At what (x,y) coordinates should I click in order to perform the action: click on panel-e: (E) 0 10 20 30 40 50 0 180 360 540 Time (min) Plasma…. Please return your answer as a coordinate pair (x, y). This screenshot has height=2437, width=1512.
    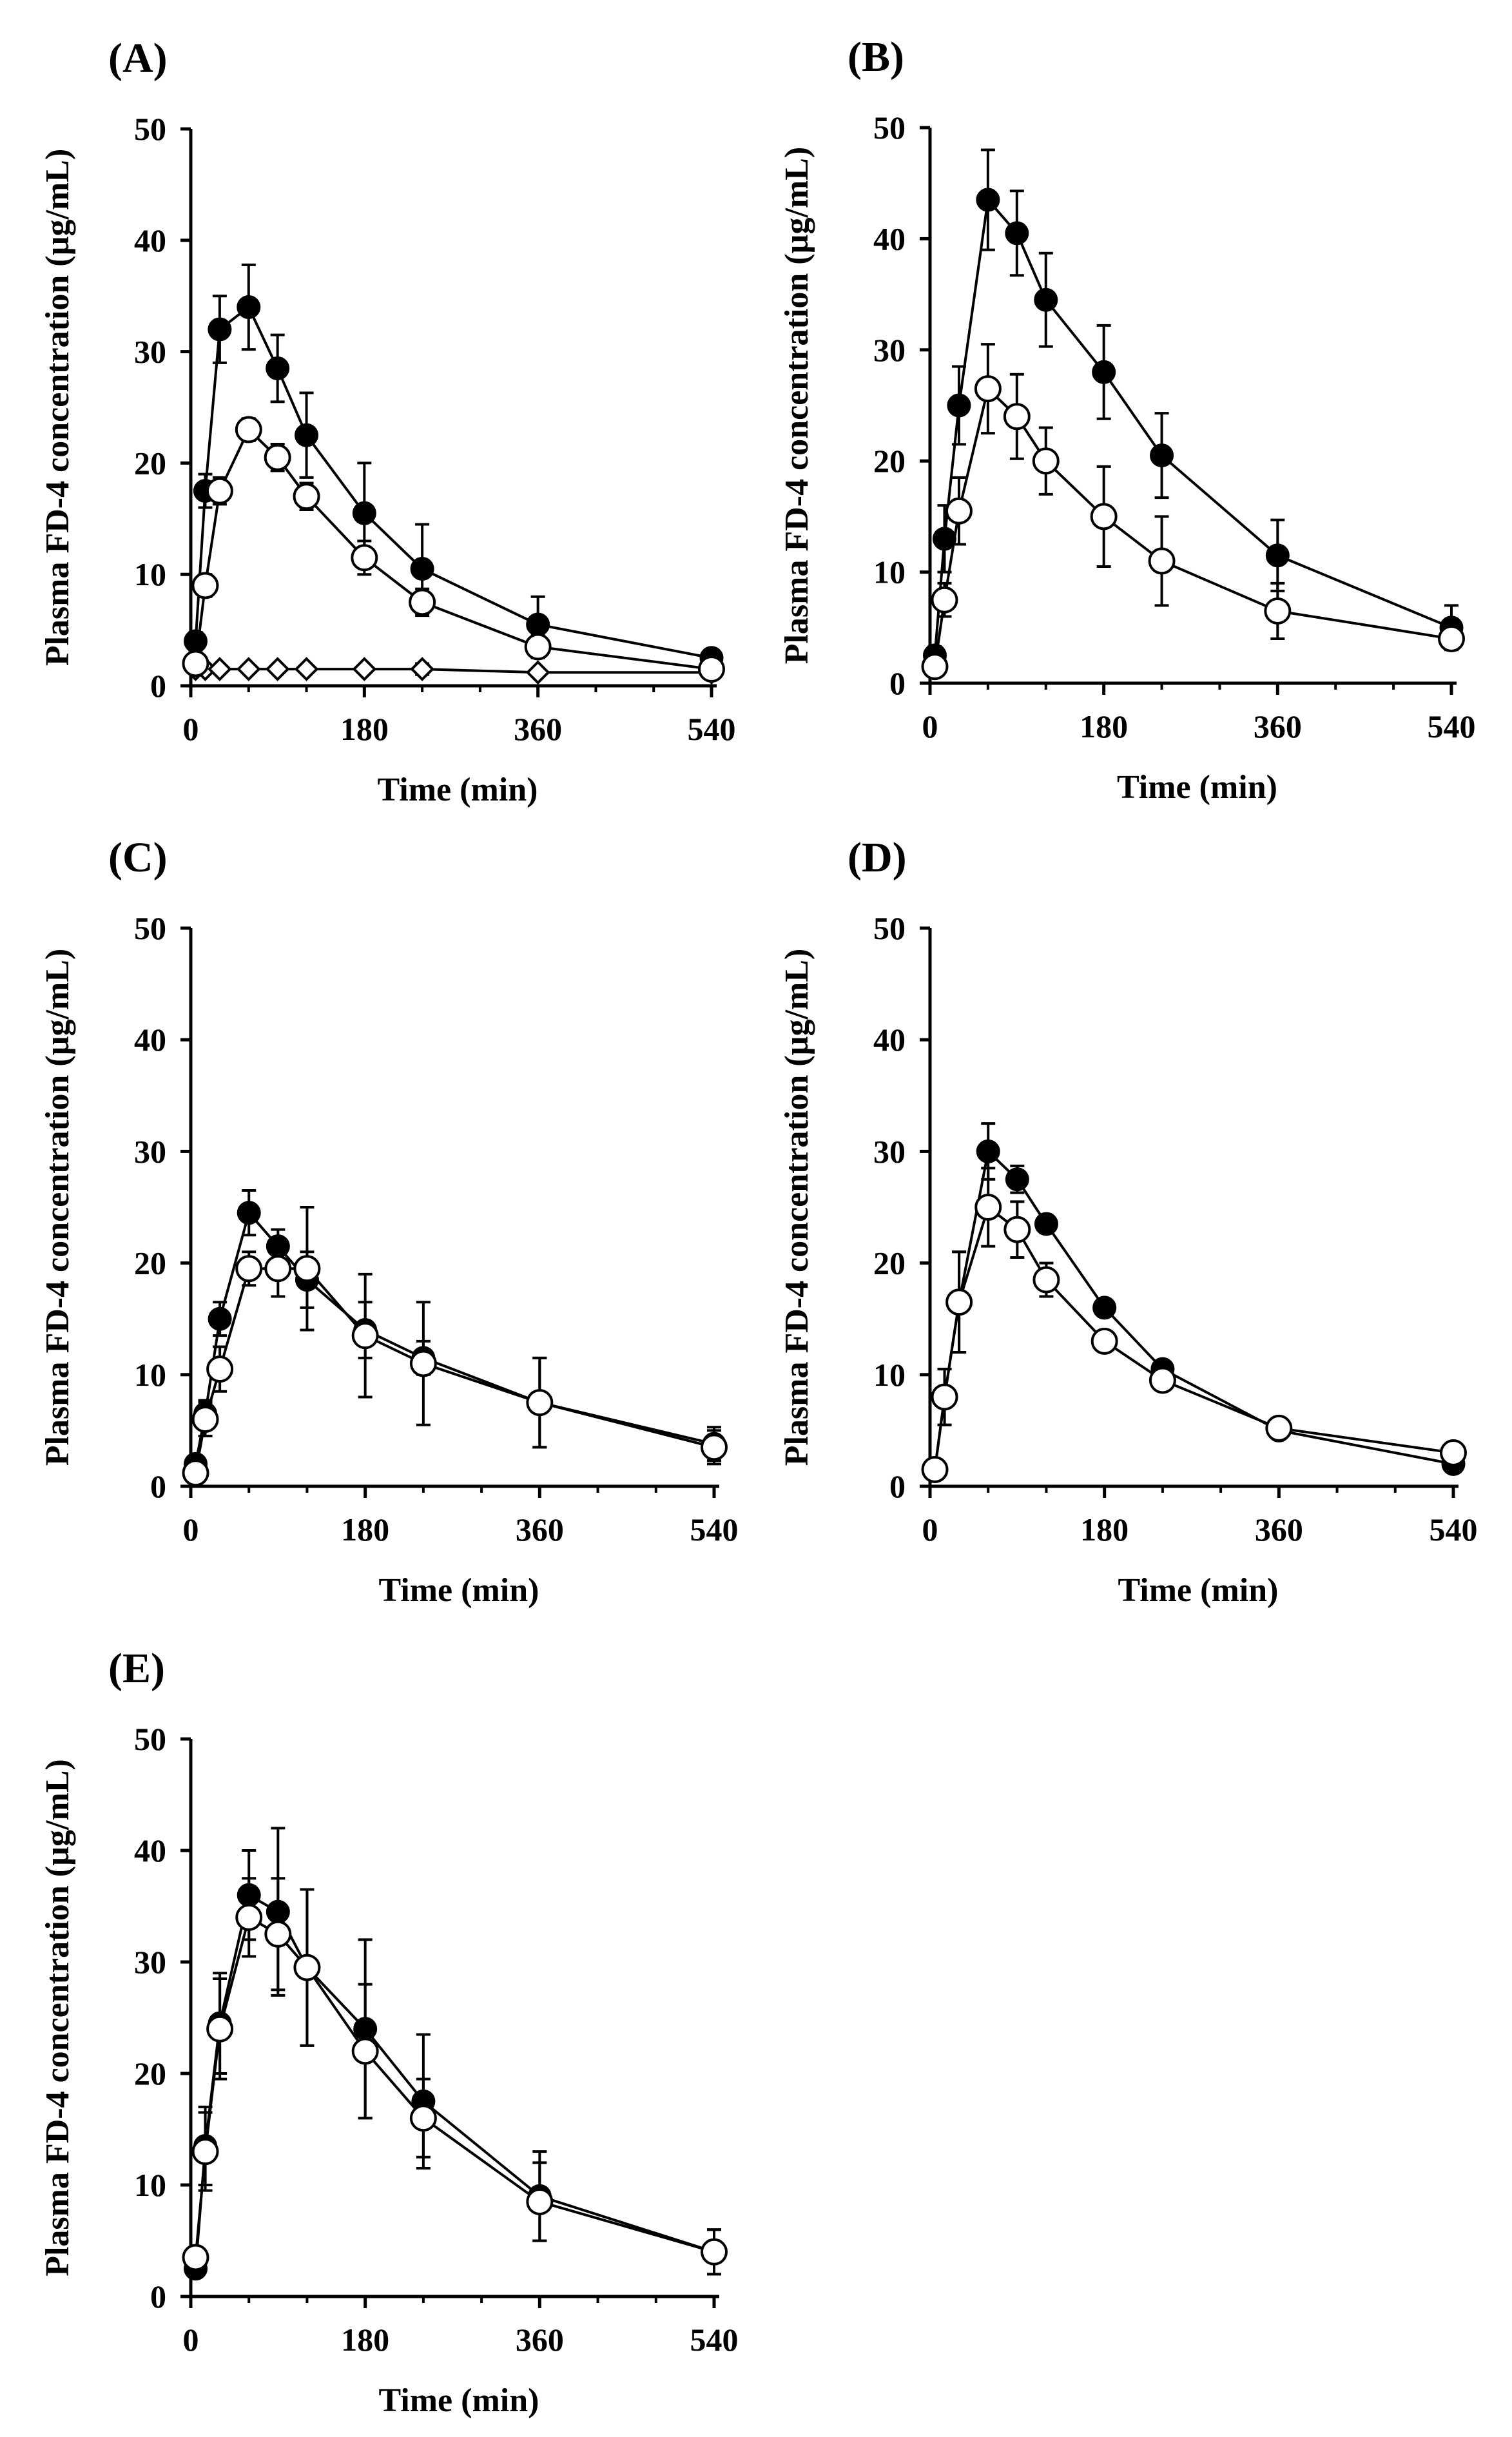
    Looking at the image, I should click on (389, 2032).